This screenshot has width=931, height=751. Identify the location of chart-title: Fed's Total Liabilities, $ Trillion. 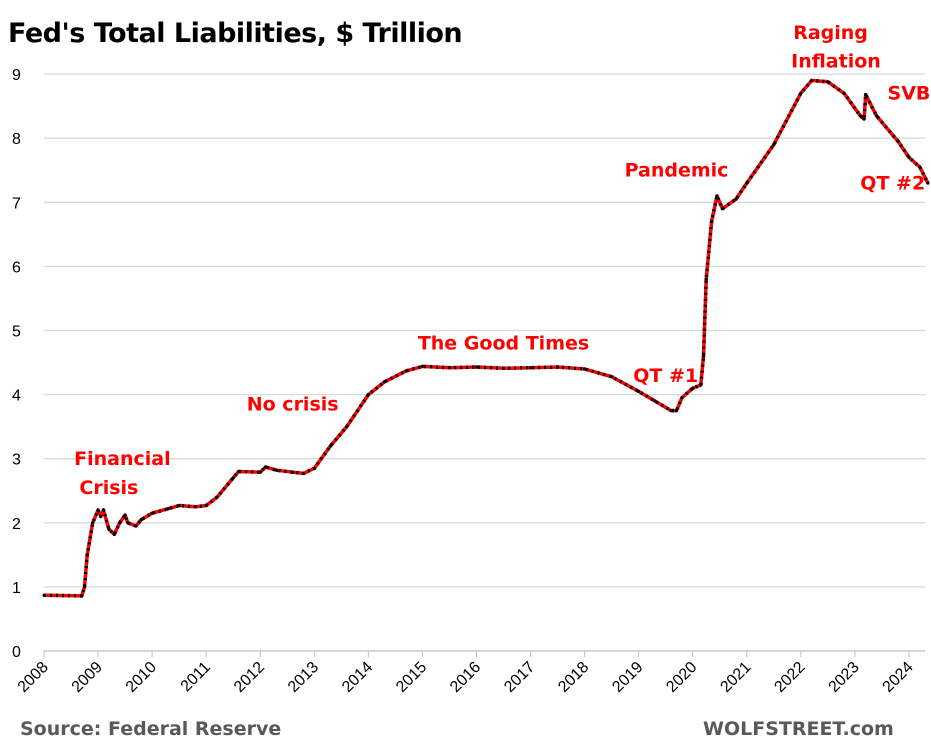
(235, 33).